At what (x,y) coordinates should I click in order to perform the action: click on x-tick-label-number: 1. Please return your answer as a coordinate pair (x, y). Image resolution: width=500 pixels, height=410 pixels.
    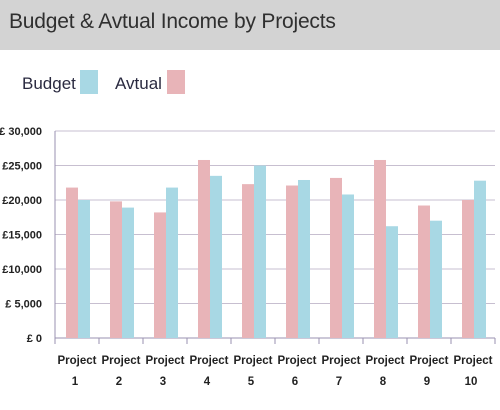
    Looking at the image, I should click on (75, 382).